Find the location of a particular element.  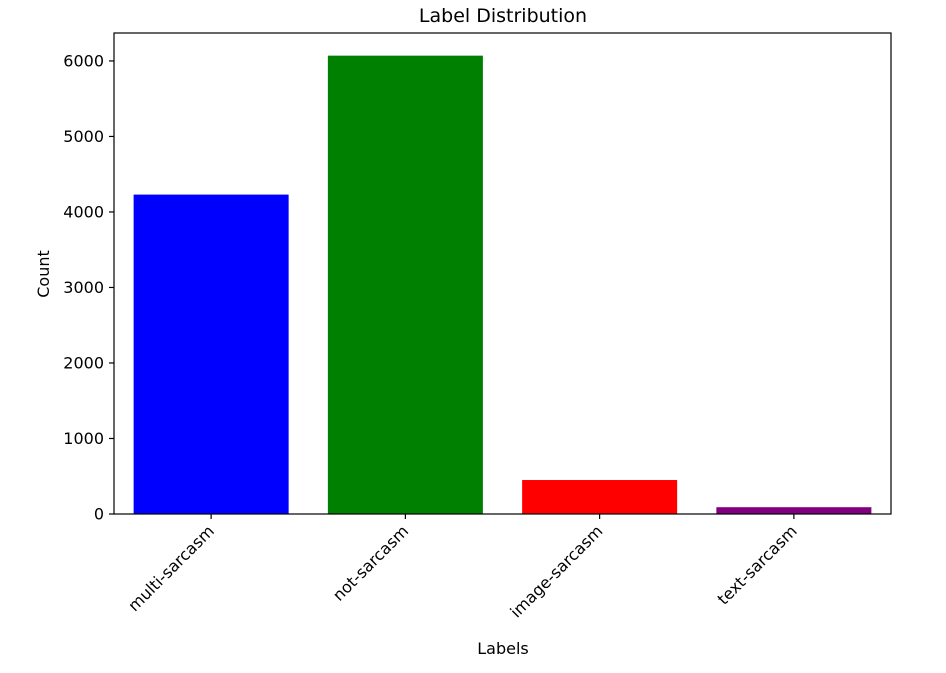

y-tick-label: 6000 is located at coordinates (83, 60).